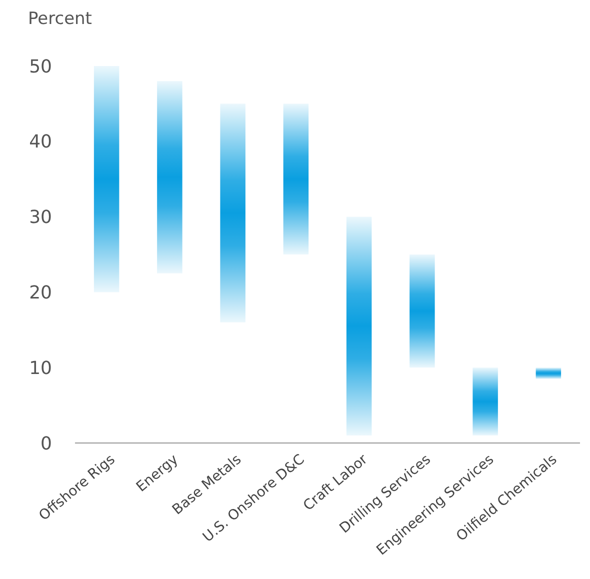  Describe the element at coordinates (40, 368) in the screenshot. I see `y-tick-label: 10` at that location.